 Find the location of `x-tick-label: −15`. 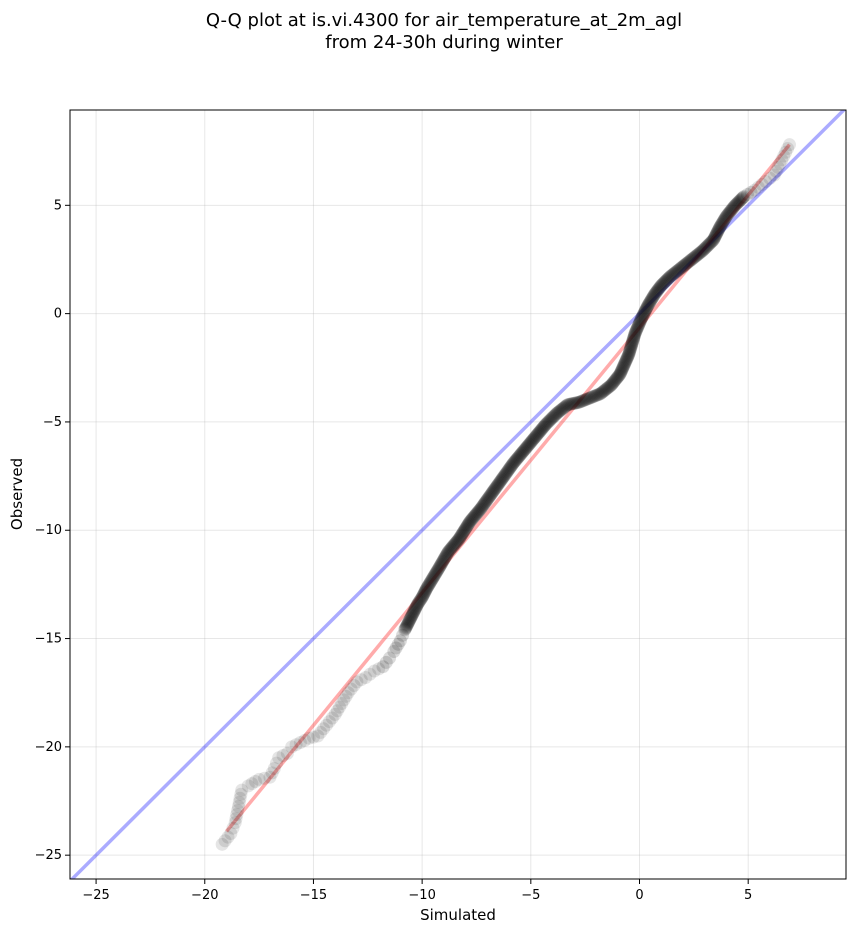

x-tick-label: −15 is located at coordinates (313, 895).